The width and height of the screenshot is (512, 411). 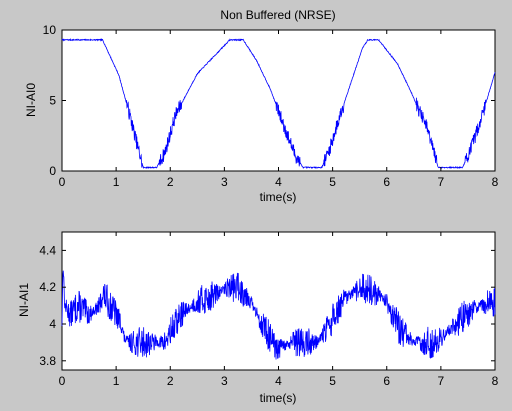 What do you see at coordinates (47, 361) in the screenshot?
I see `y-tick-label: 3.8` at bounding box center [47, 361].